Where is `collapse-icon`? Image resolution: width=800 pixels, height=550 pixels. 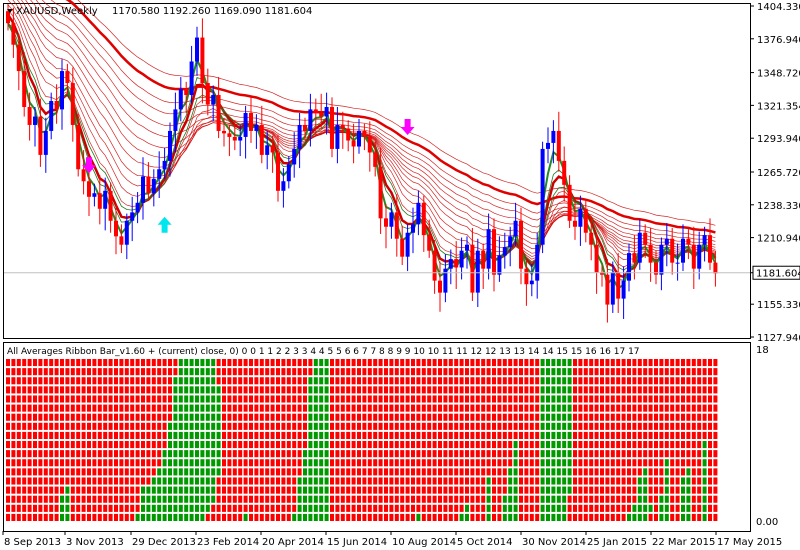
collapse-icon is located at coordinates (10, 11).